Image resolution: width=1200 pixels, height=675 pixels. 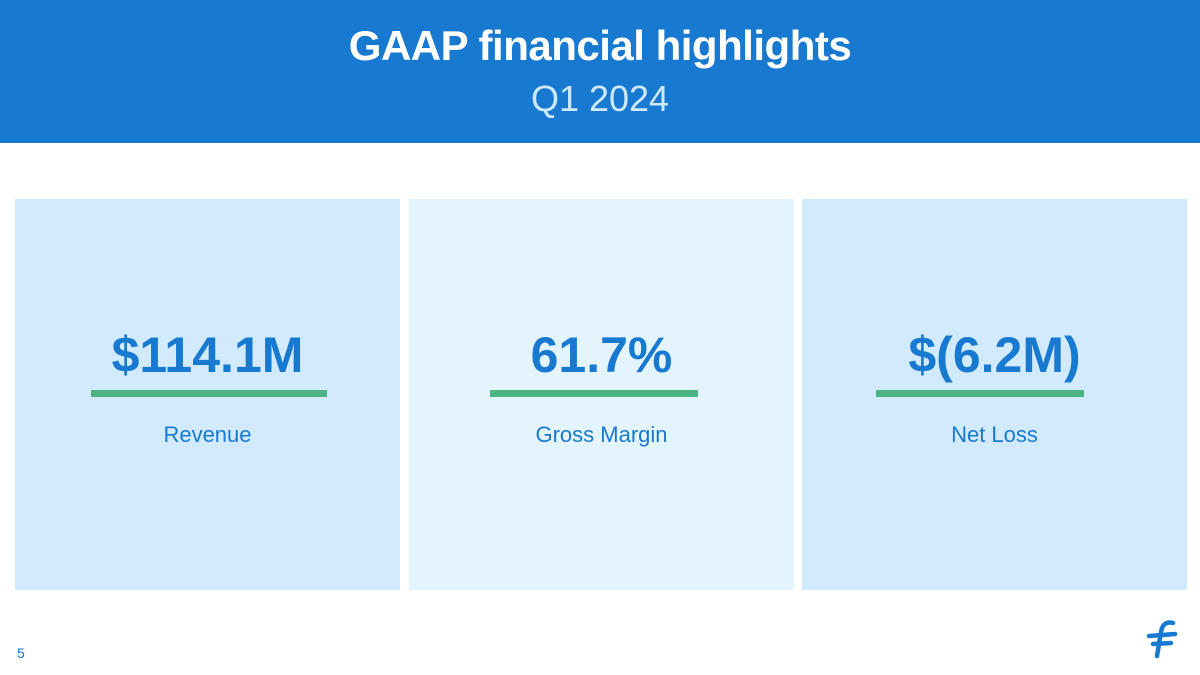 What do you see at coordinates (601, 434) in the screenshot?
I see `gross-margin-label: Gross Margin` at bounding box center [601, 434].